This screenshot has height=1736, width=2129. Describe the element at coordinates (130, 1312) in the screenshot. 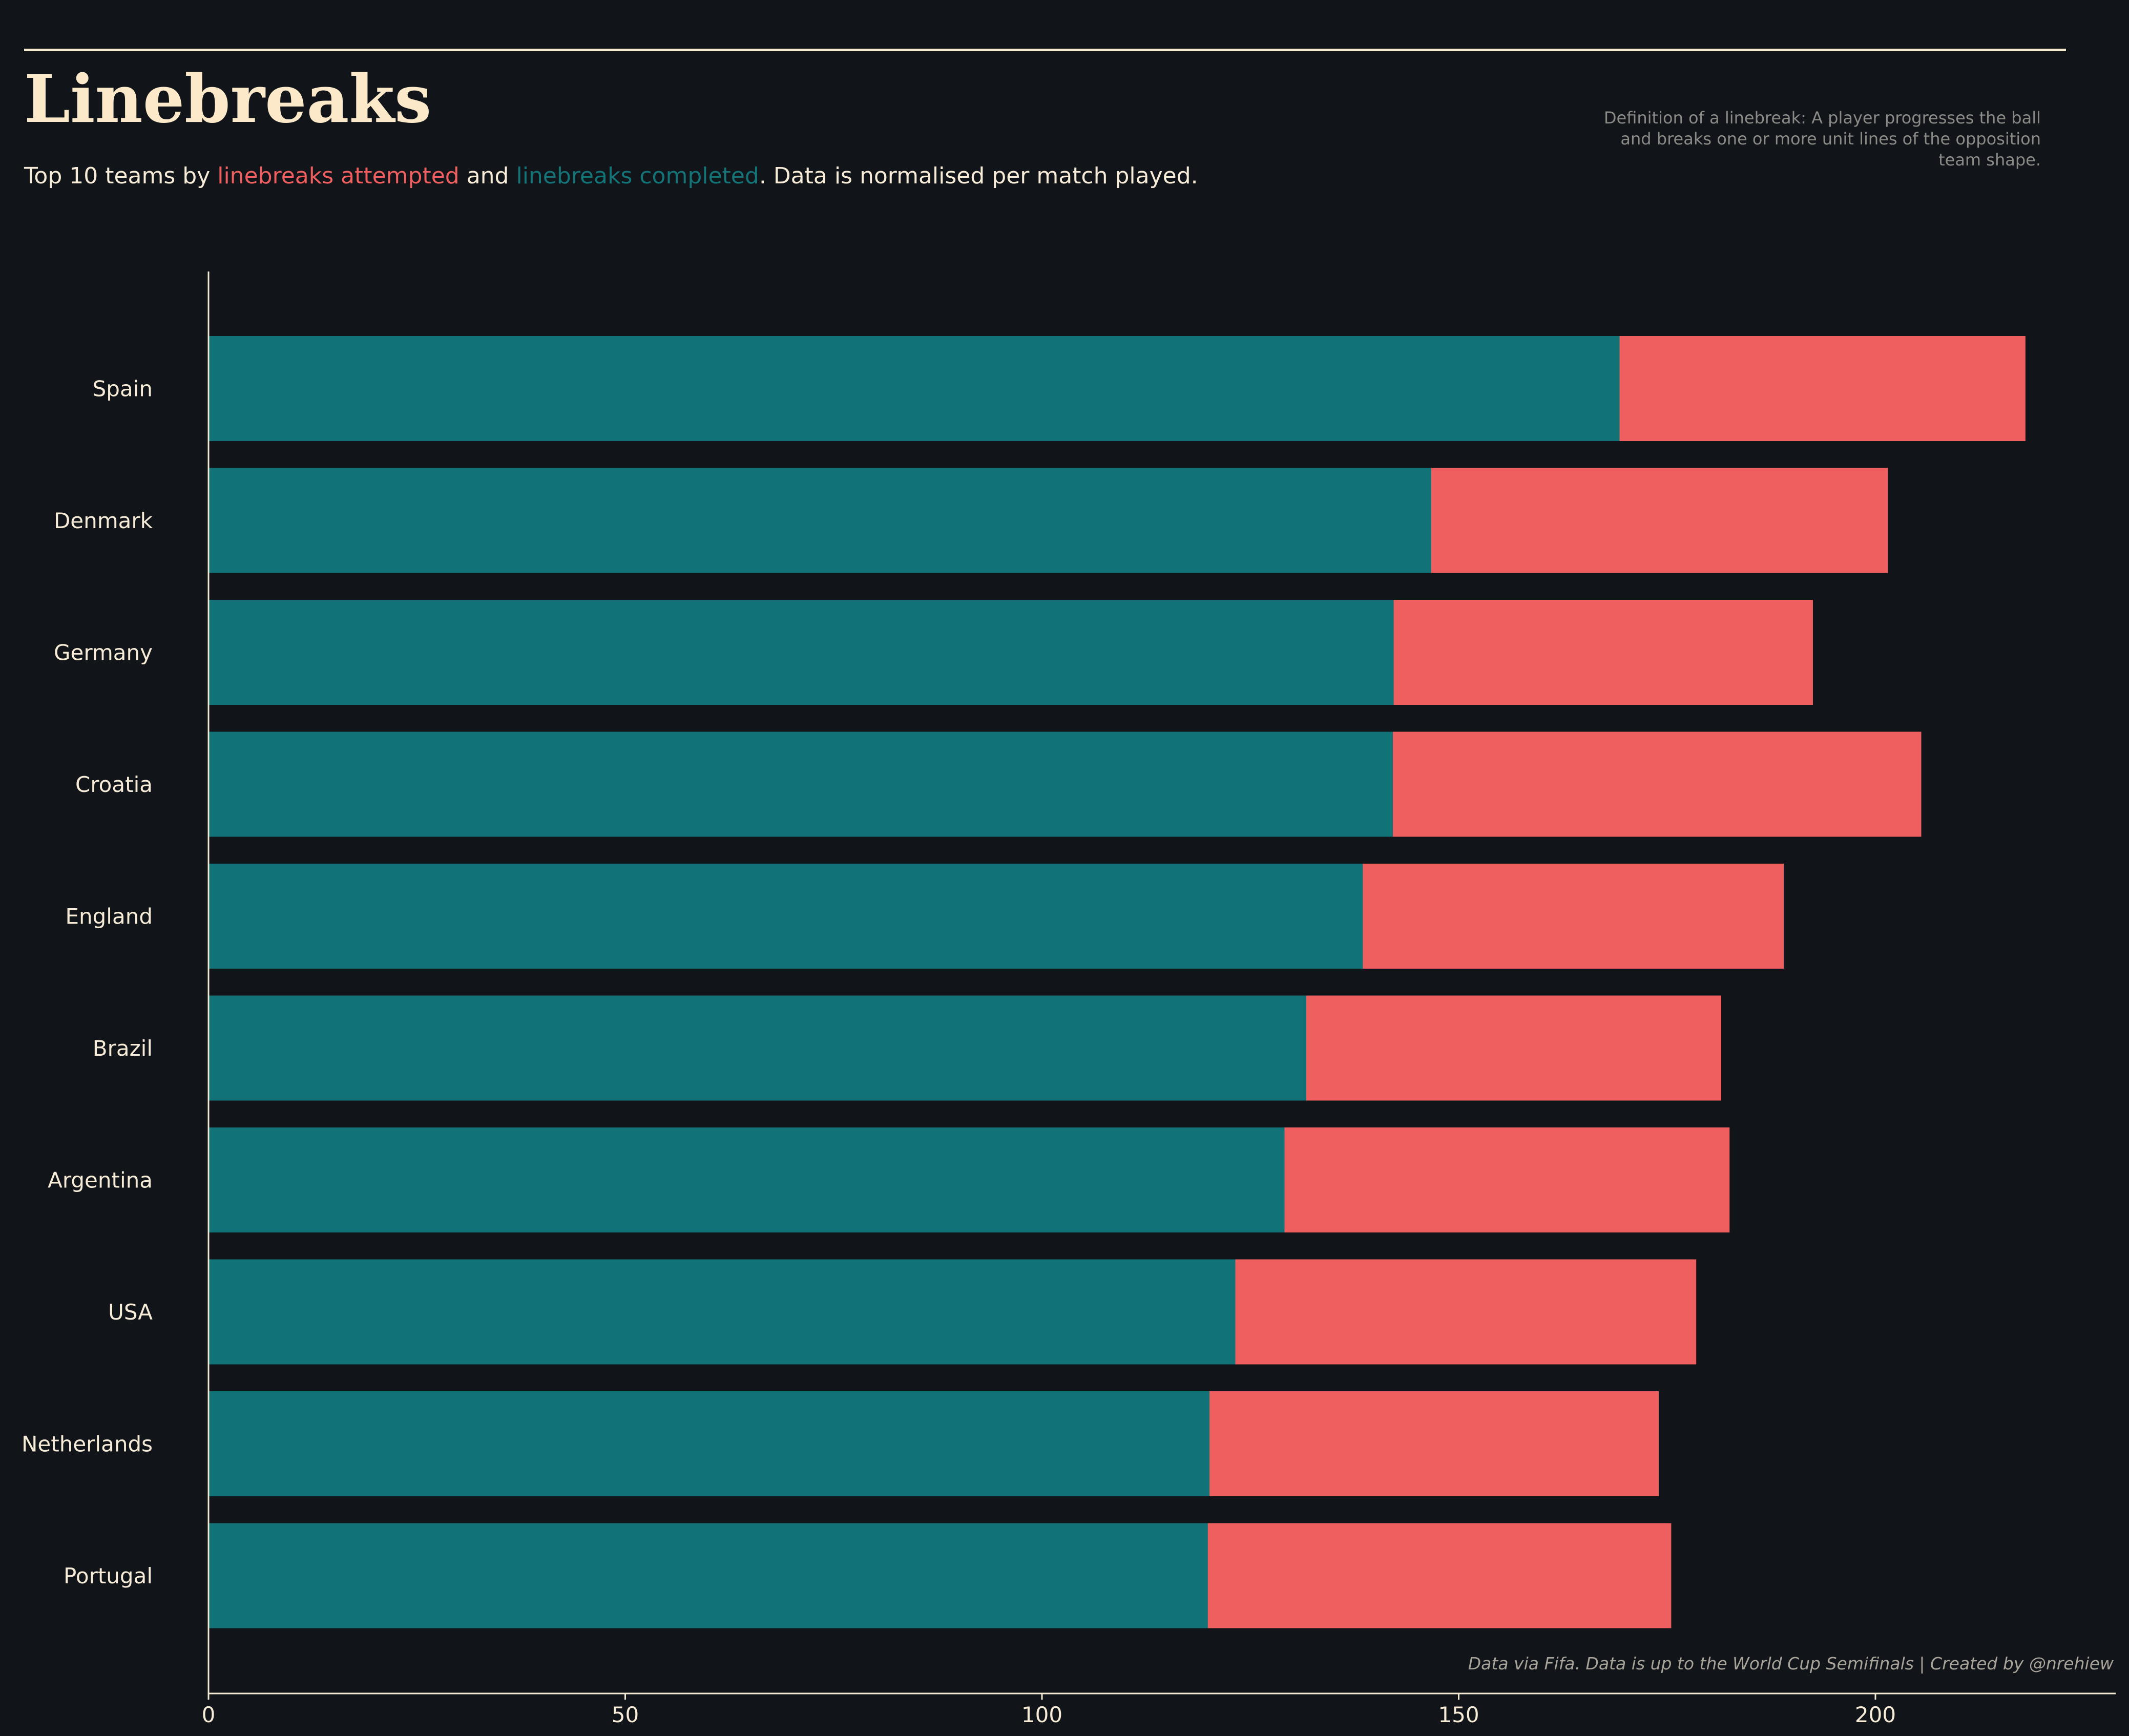

I see `category-label-usa: USA` at that location.